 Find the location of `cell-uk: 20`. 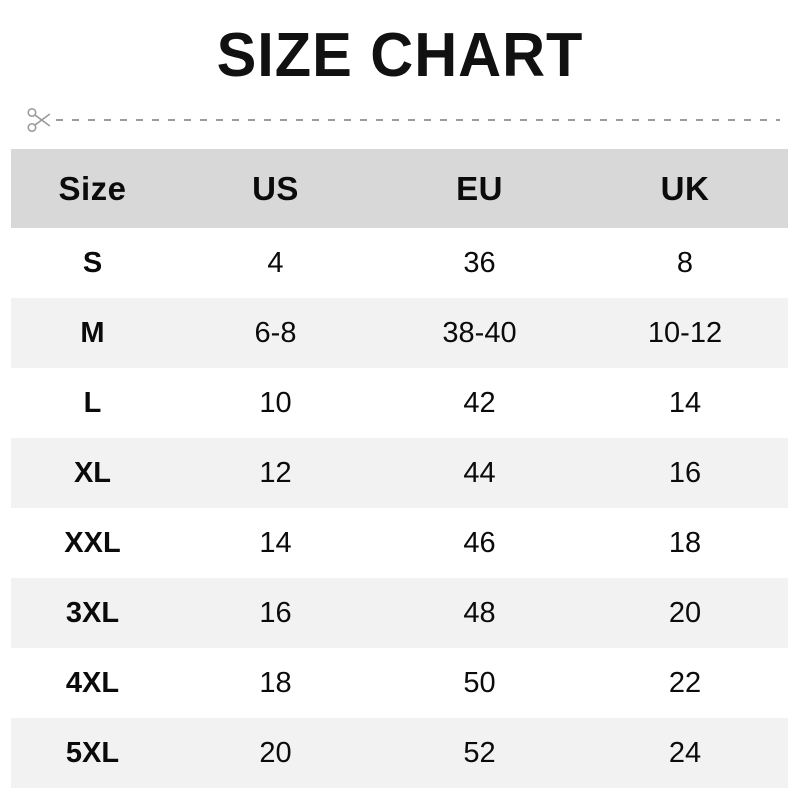

cell-uk: 20 is located at coordinates (685, 612).